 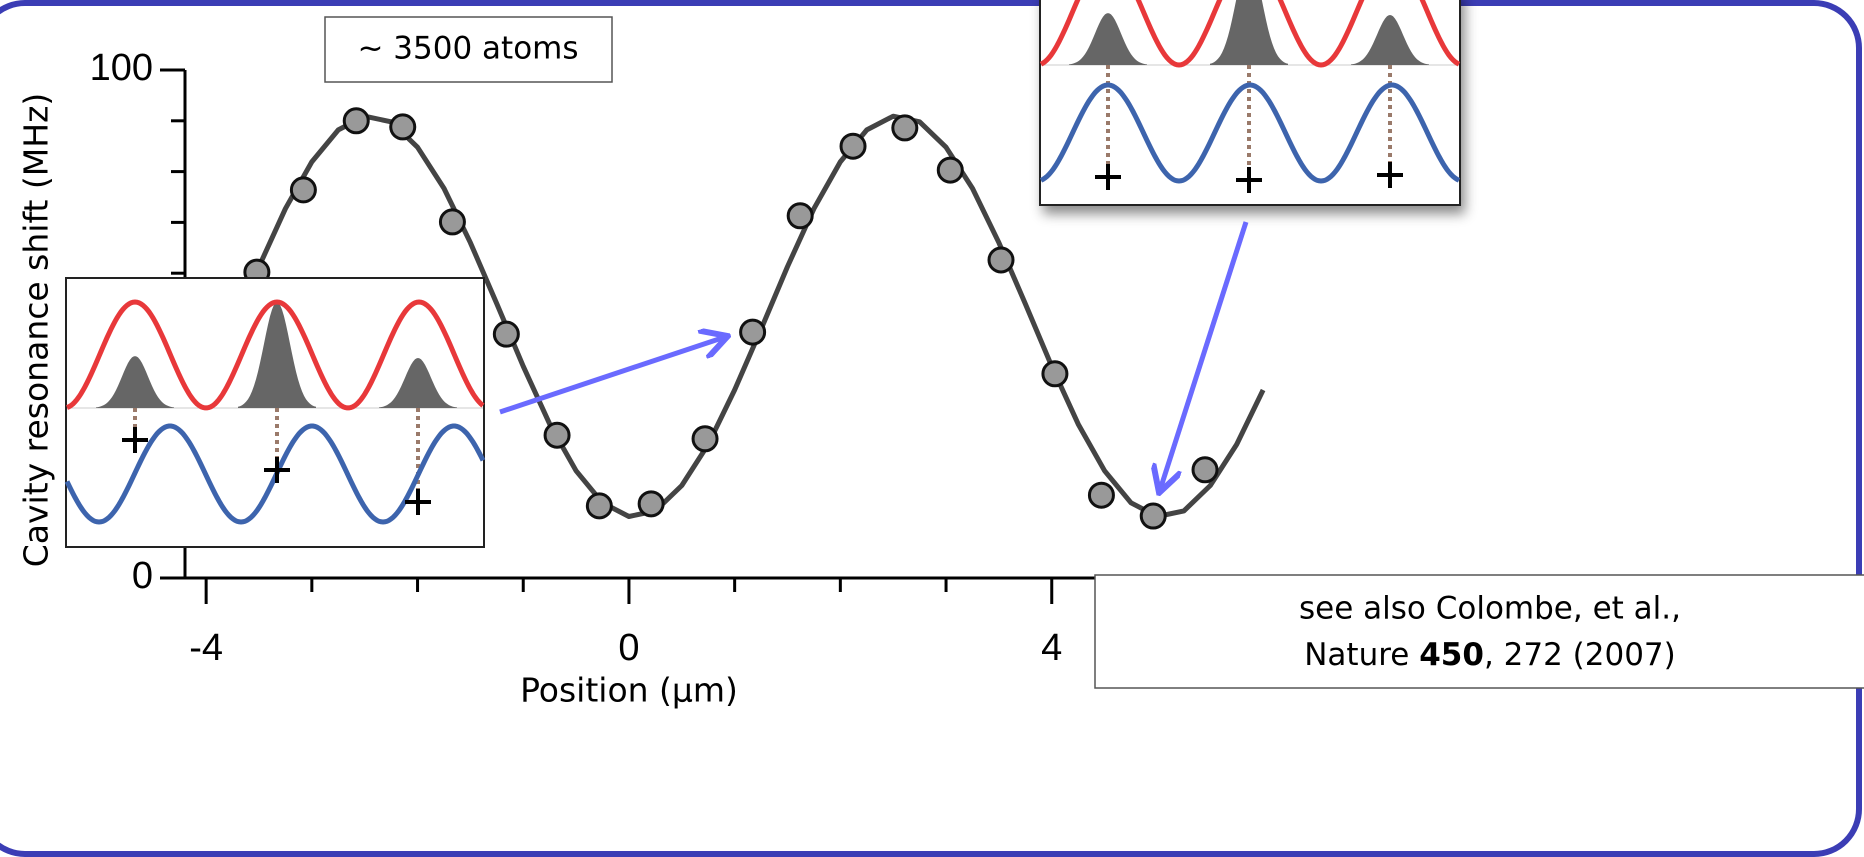 What do you see at coordinates (1451, 655) in the screenshot?
I see `reference-volume: 450` at bounding box center [1451, 655].